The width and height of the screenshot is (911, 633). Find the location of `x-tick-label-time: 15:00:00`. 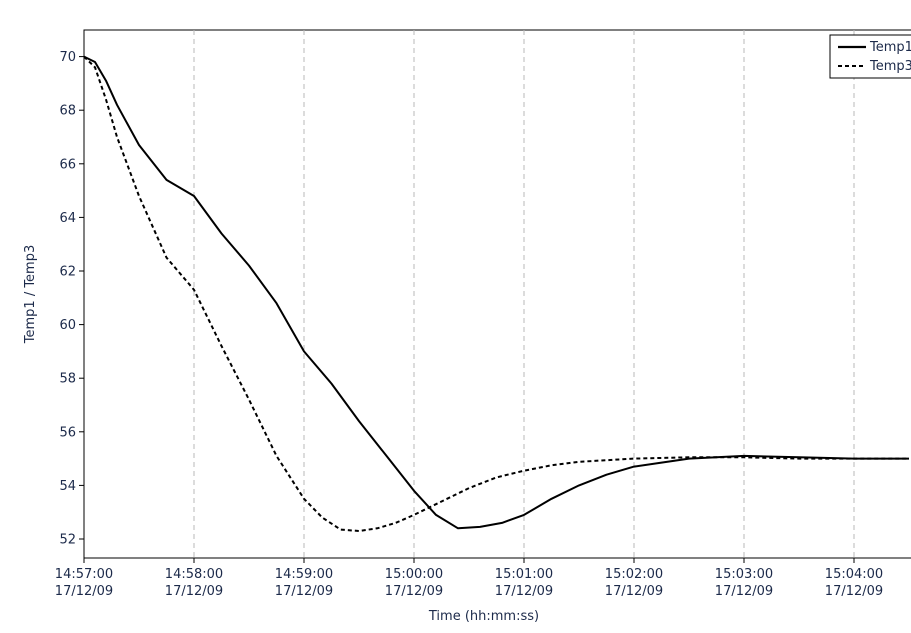

x-tick-label-time: 15:00:00 is located at coordinates (414, 574).